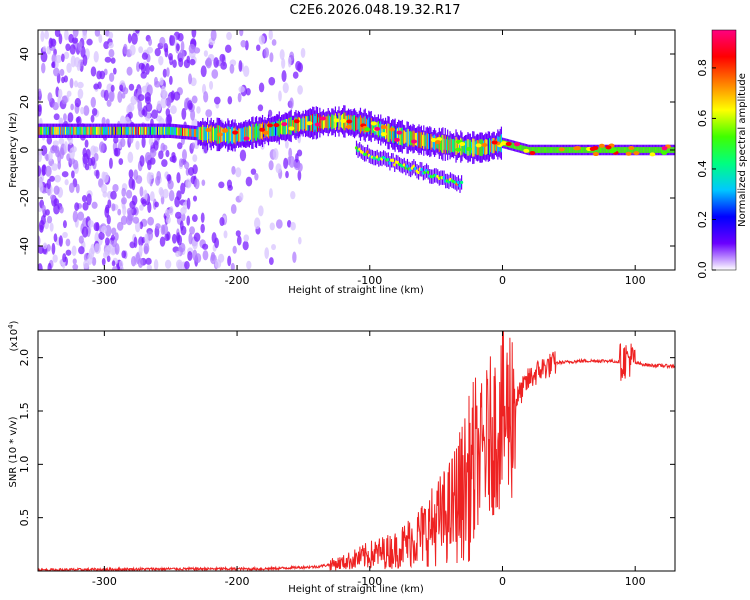 The height and width of the screenshot is (600, 750). I want to click on spectrogram-xtick-label: 100, so click(635, 280).